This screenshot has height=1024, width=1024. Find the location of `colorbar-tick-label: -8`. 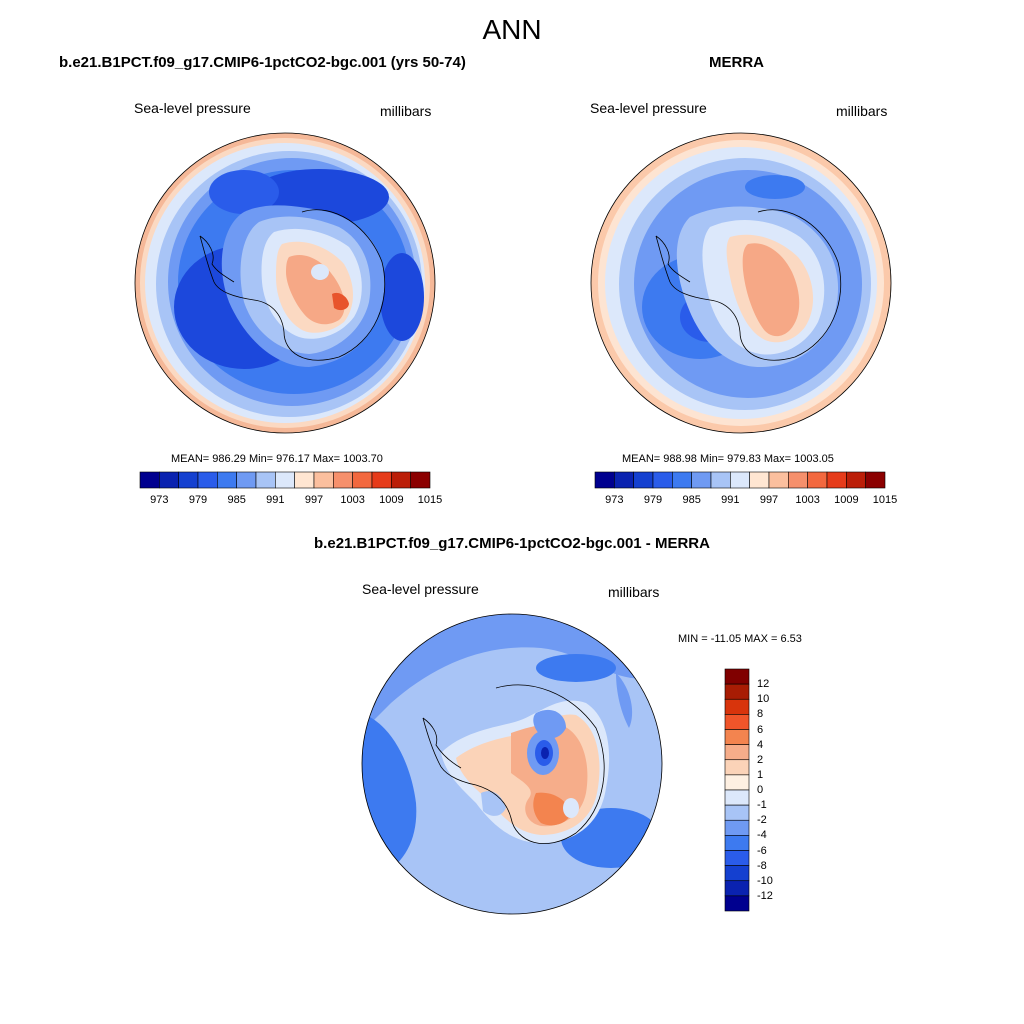

colorbar-tick-label: -8 is located at coordinates (762, 865).